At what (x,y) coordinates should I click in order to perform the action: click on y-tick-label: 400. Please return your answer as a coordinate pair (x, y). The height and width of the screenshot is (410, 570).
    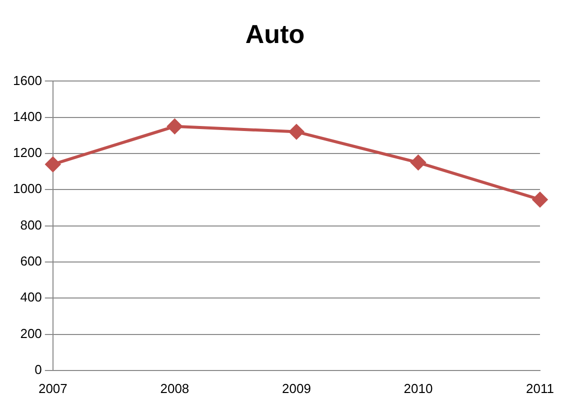
    Looking at the image, I should click on (31, 297).